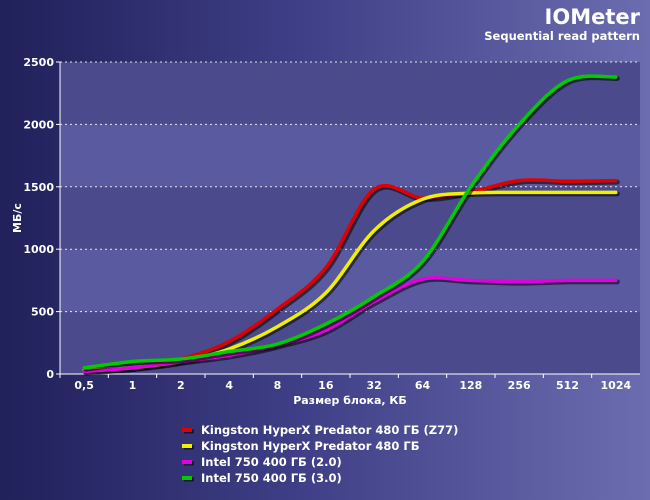  I want to click on x-tick-label: 4, so click(229, 385).